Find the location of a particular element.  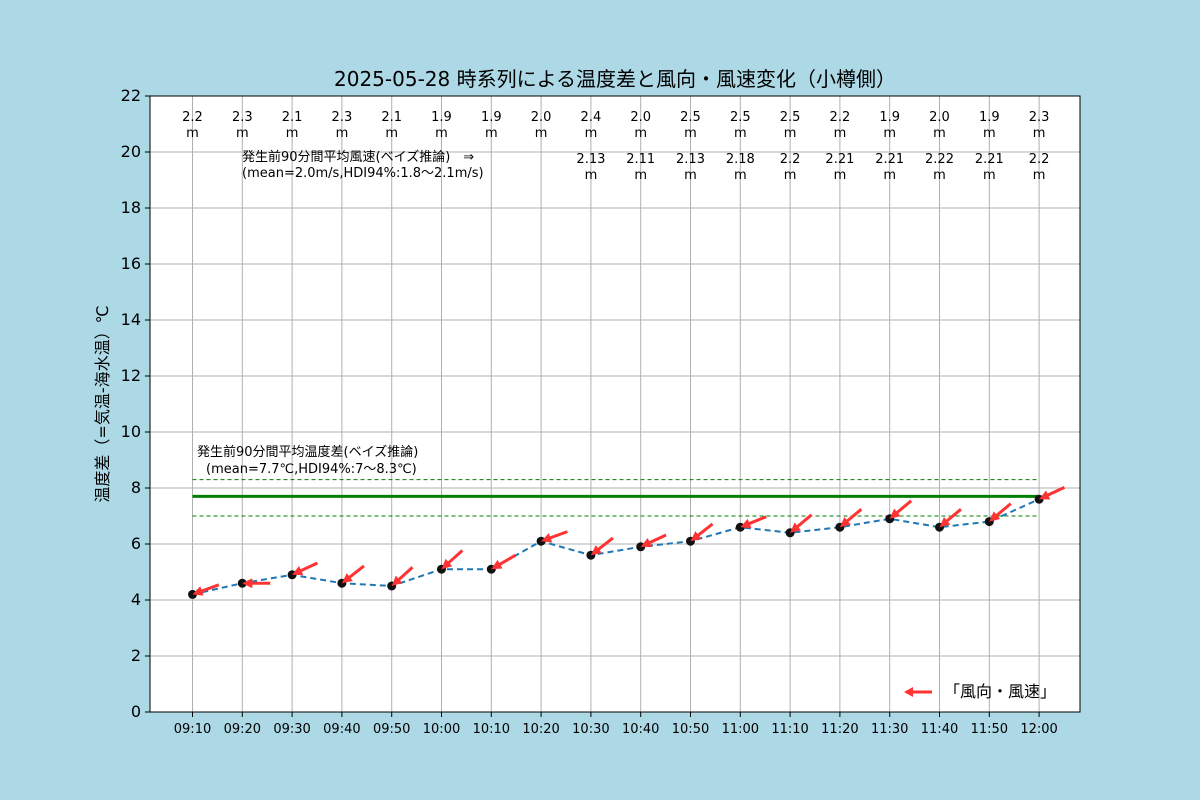

x-tick-label: 11:00 is located at coordinates (740, 729).